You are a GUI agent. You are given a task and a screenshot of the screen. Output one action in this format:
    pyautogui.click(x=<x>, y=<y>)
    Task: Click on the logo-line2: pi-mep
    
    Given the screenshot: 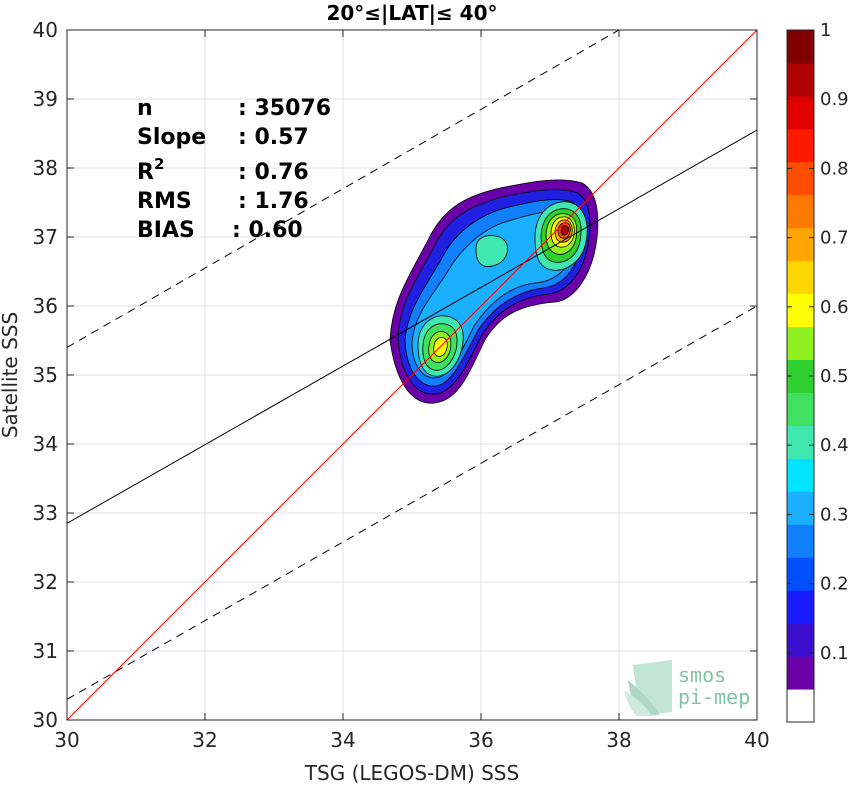 What is the action you would take?
    pyautogui.click(x=714, y=697)
    